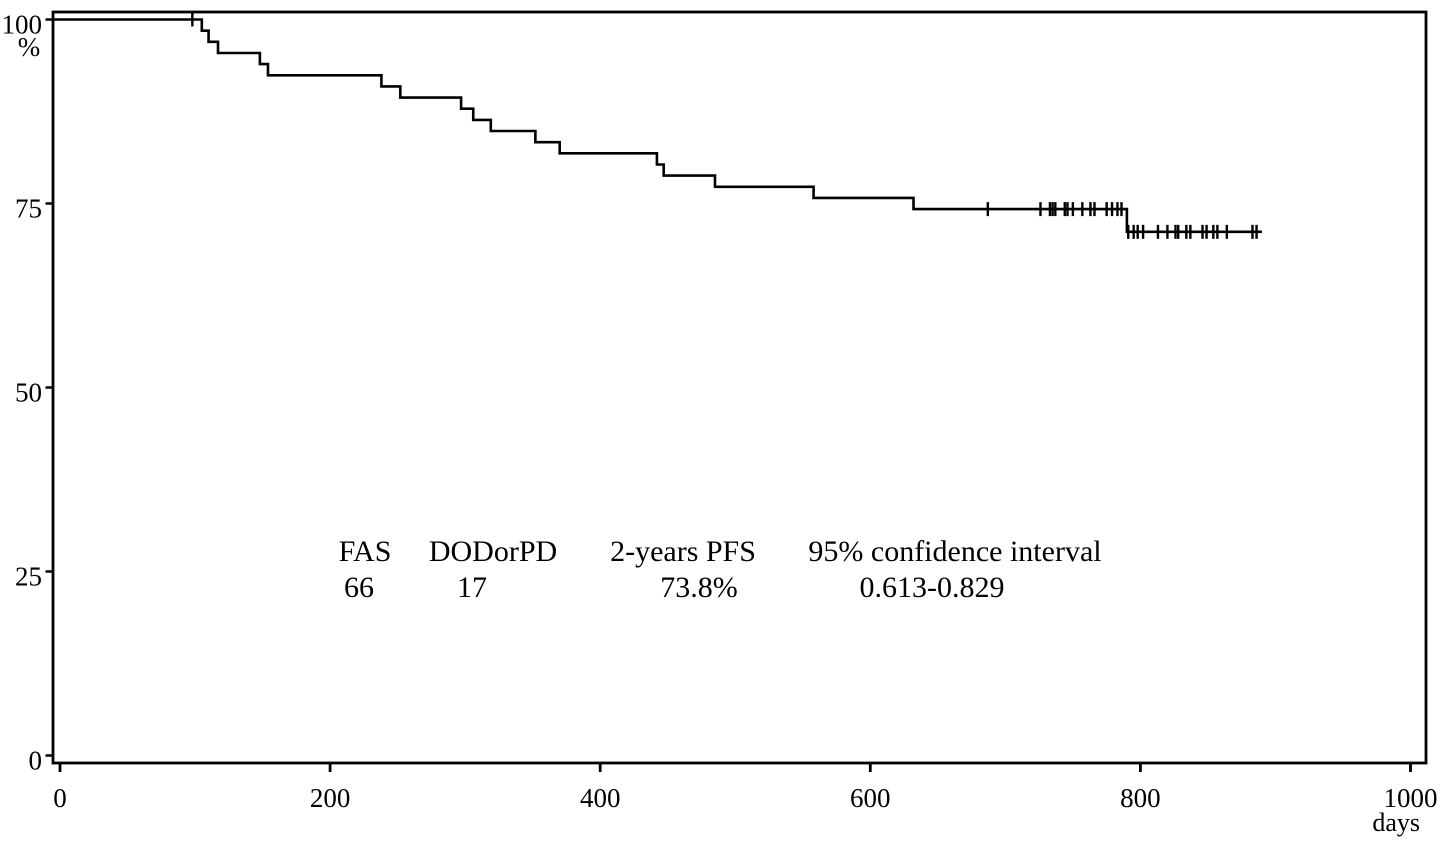  I want to click on summary-header: FAS, so click(365, 551).